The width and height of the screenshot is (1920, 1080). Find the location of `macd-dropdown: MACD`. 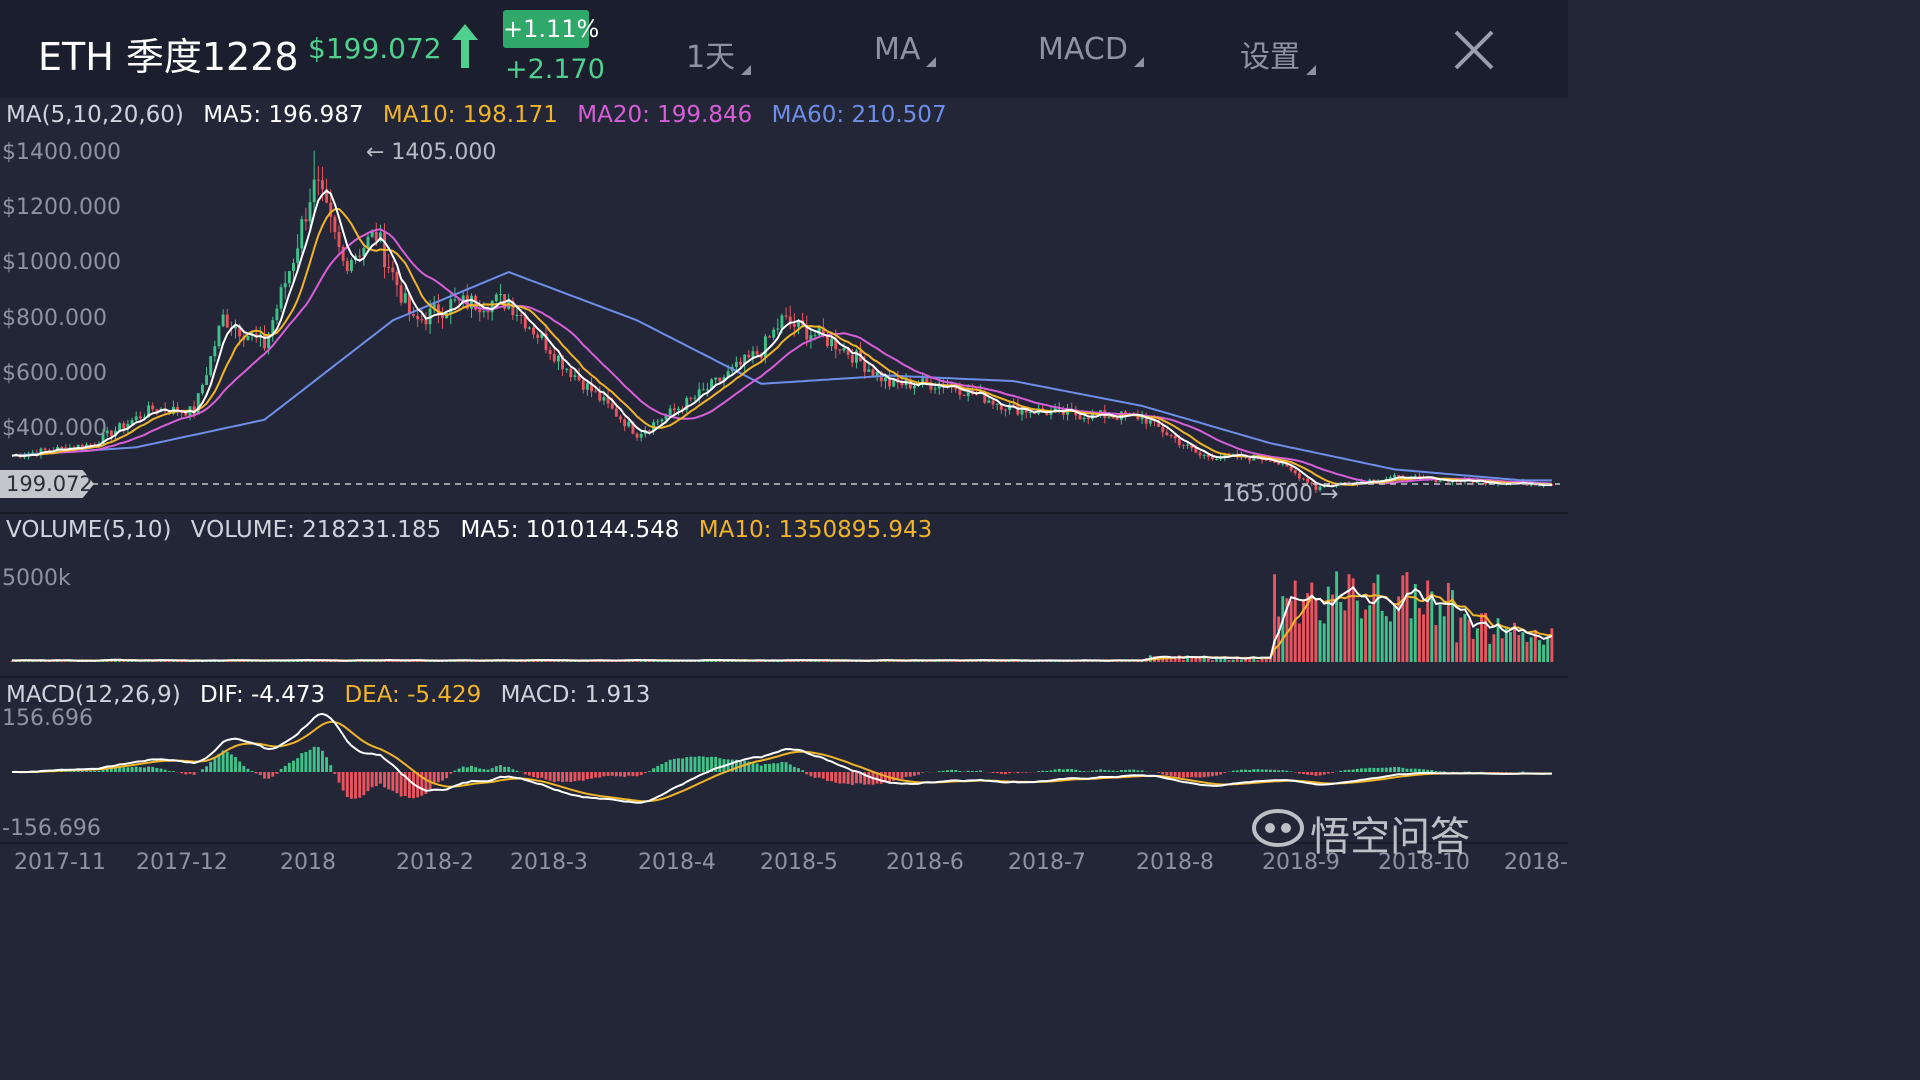

macd-dropdown: MACD is located at coordinates (1091, 49).